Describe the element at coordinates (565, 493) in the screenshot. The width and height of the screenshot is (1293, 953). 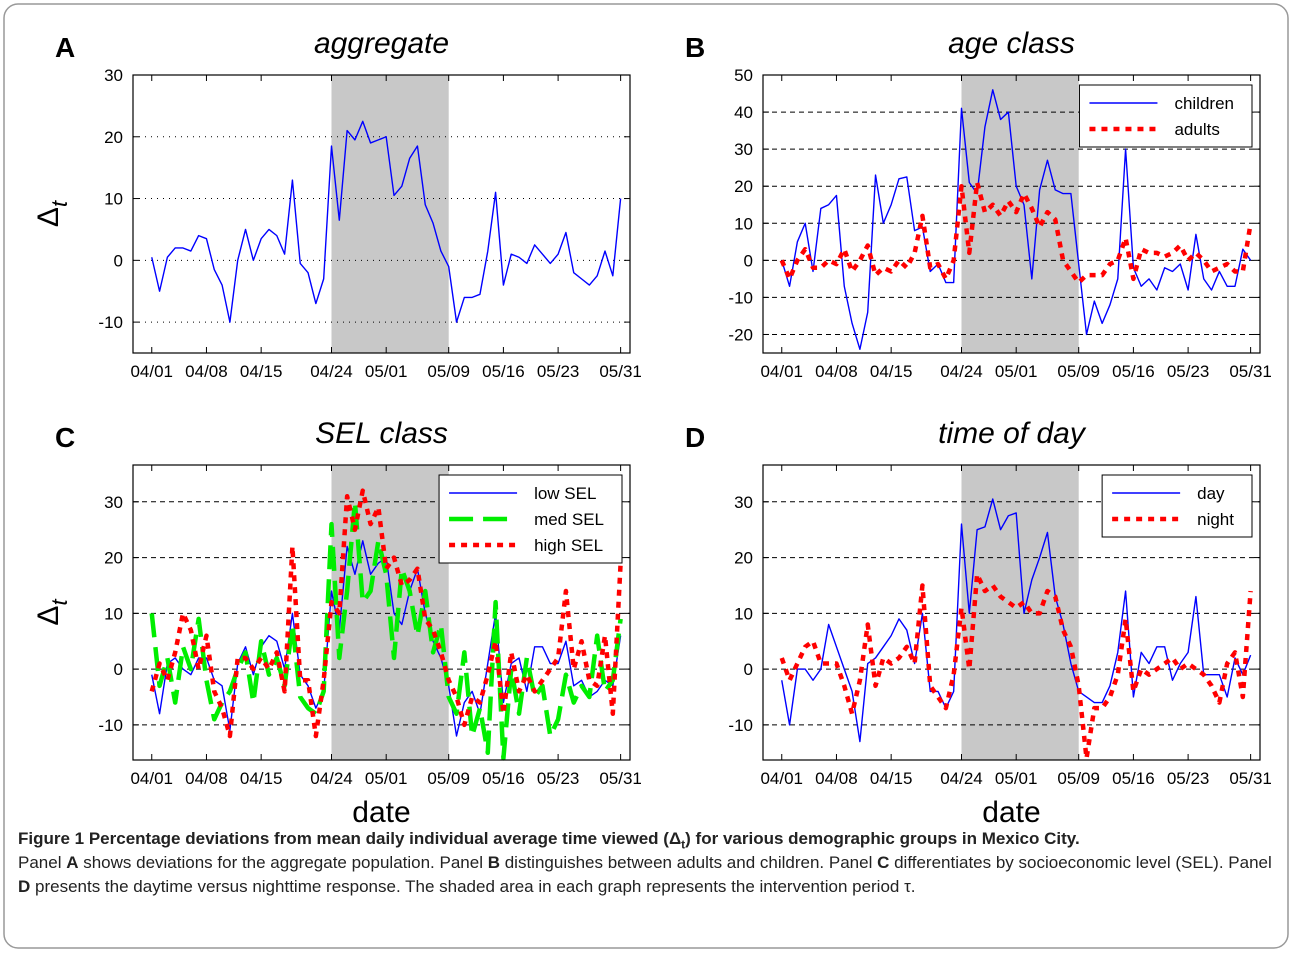
I see `legend-label: low SEL` at that location.